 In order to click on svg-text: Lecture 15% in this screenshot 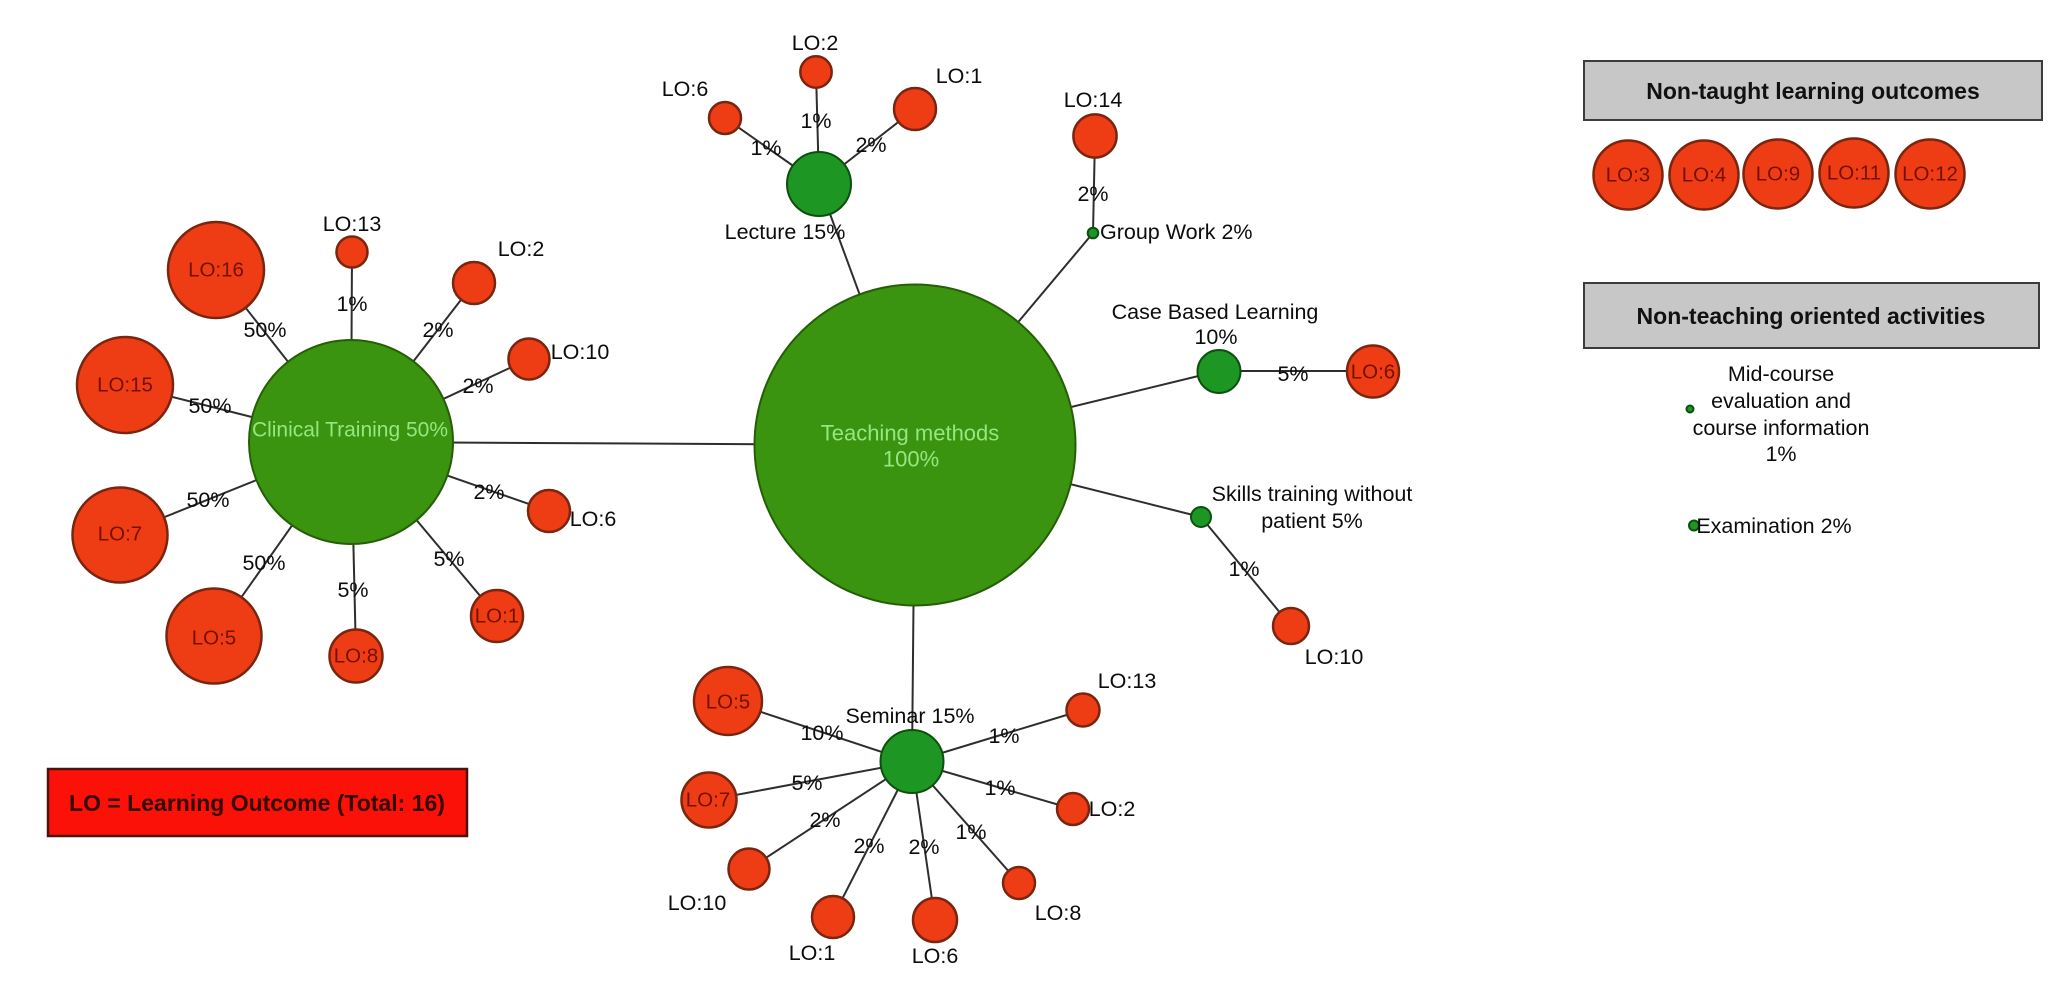, I will do `click(785, 232)`.